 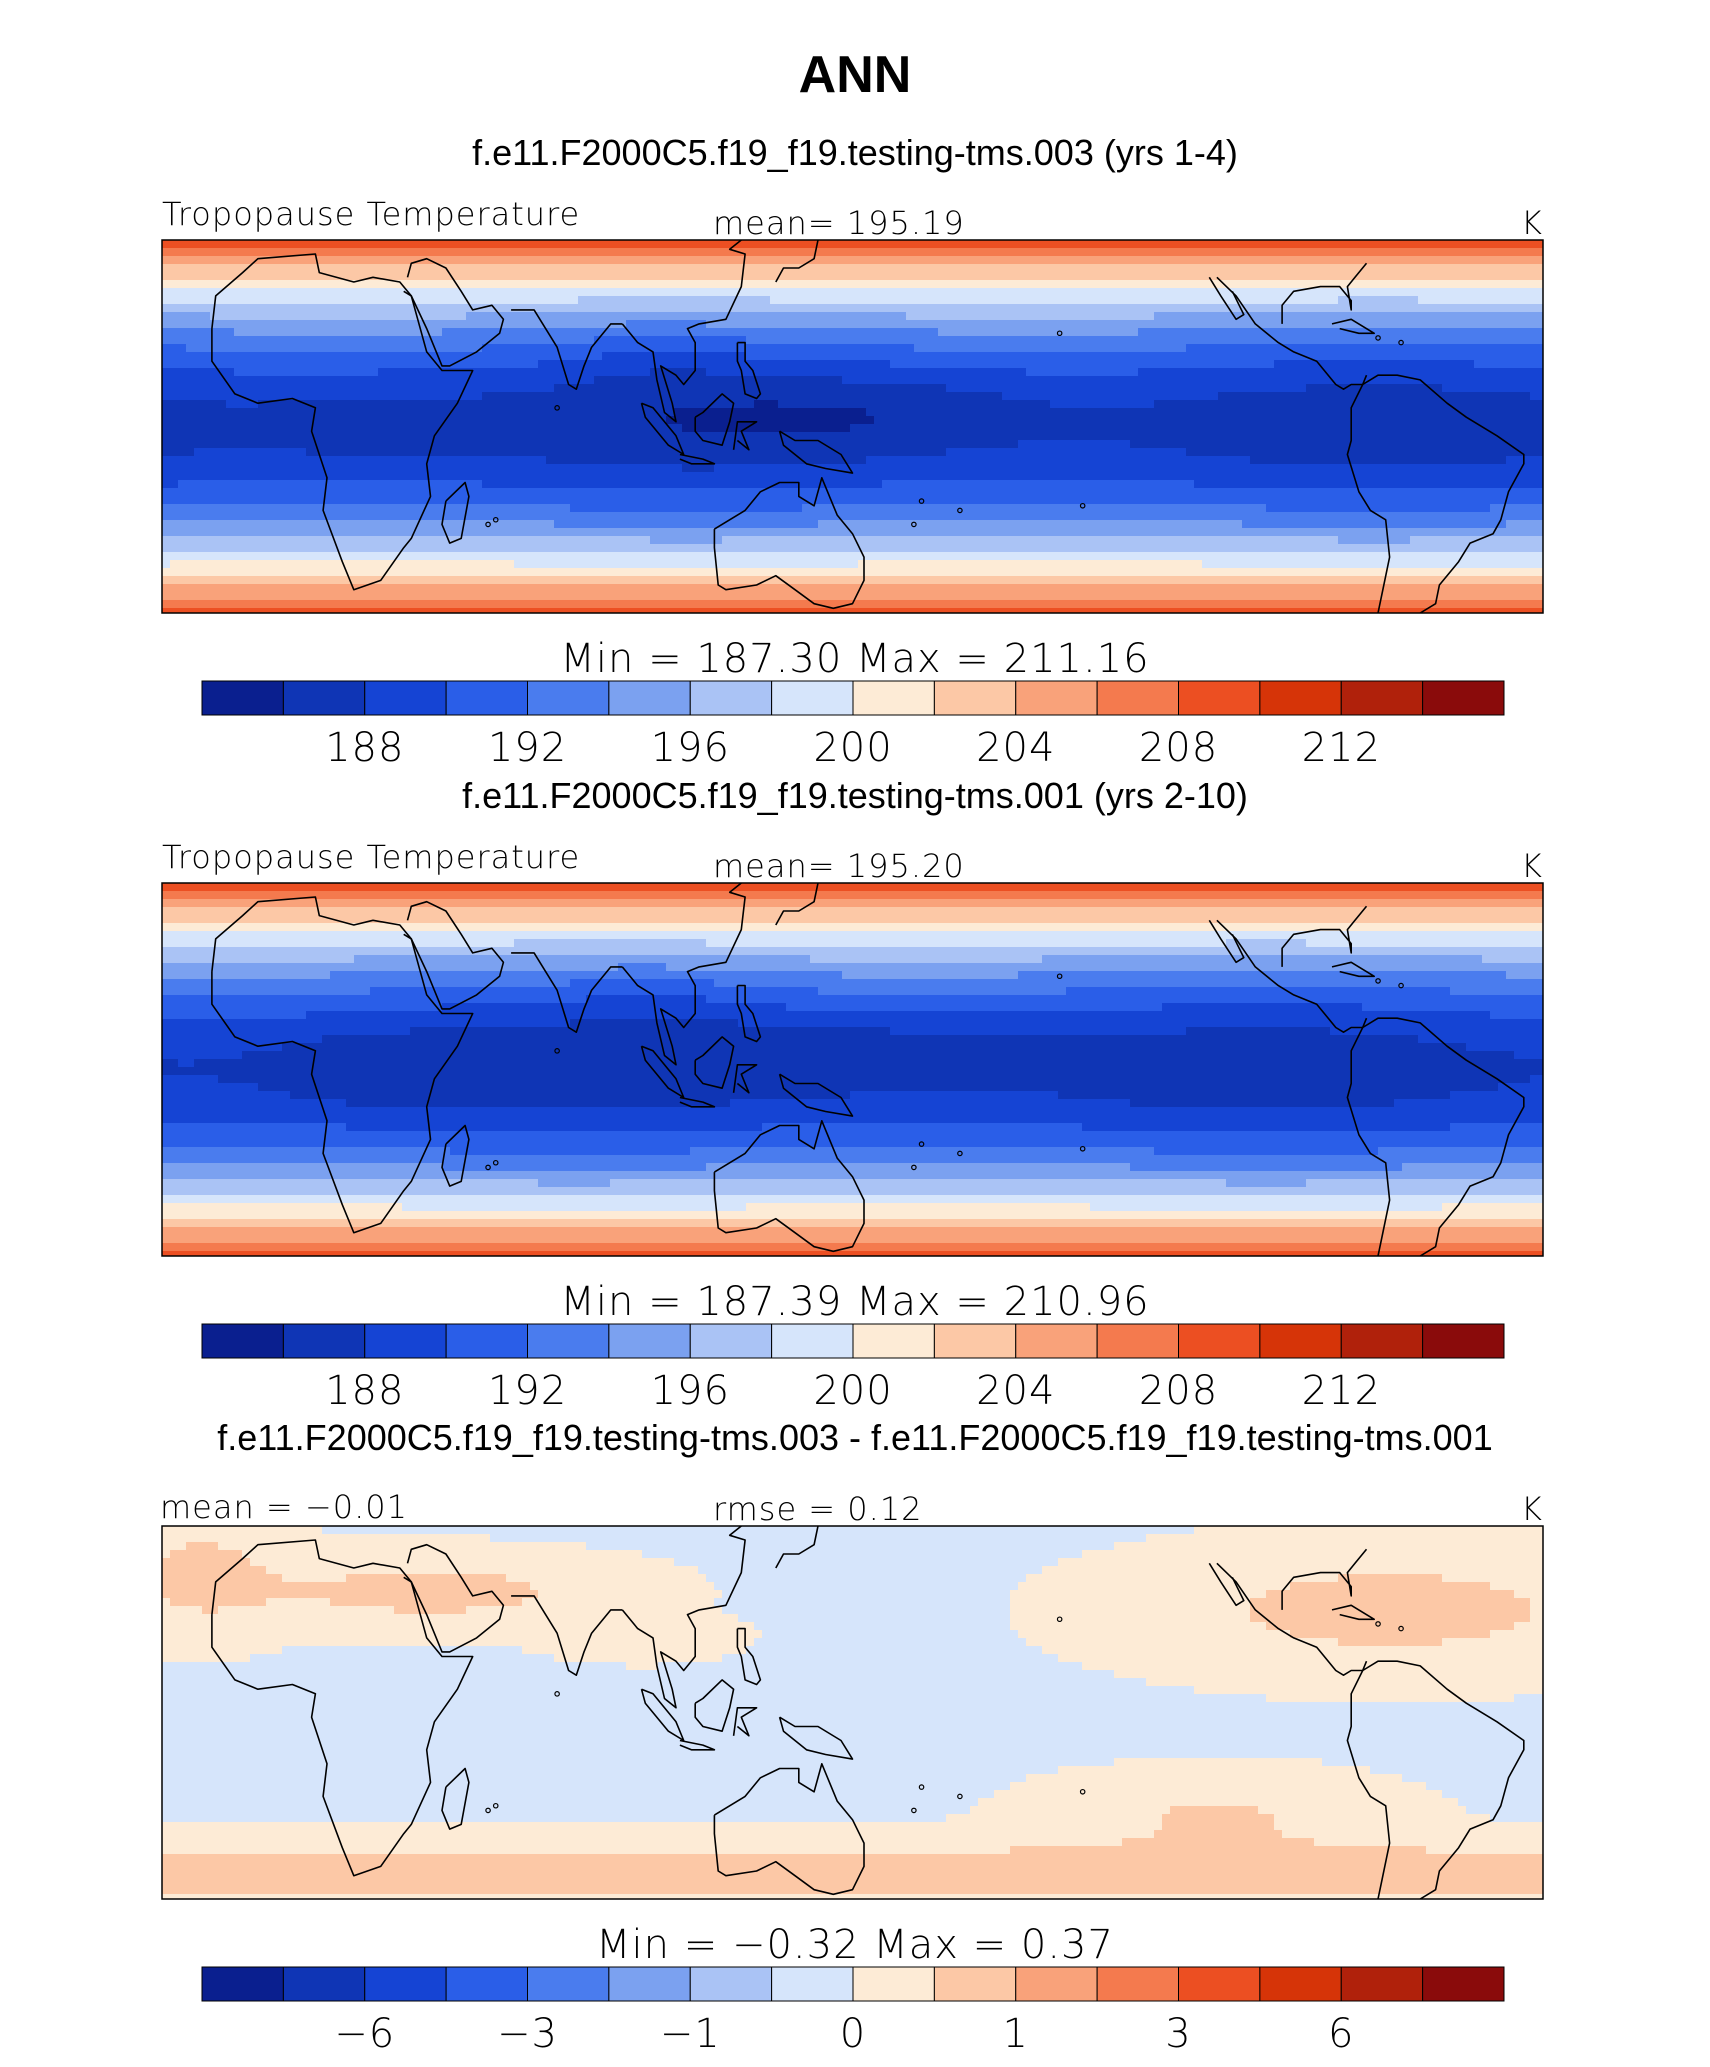 What do you see at coordinates (855, 1945) in the screenshot?
I see `panel-minmax-label: Min = −0.32 Max = 0.37` at bounding box center [855, 1945].